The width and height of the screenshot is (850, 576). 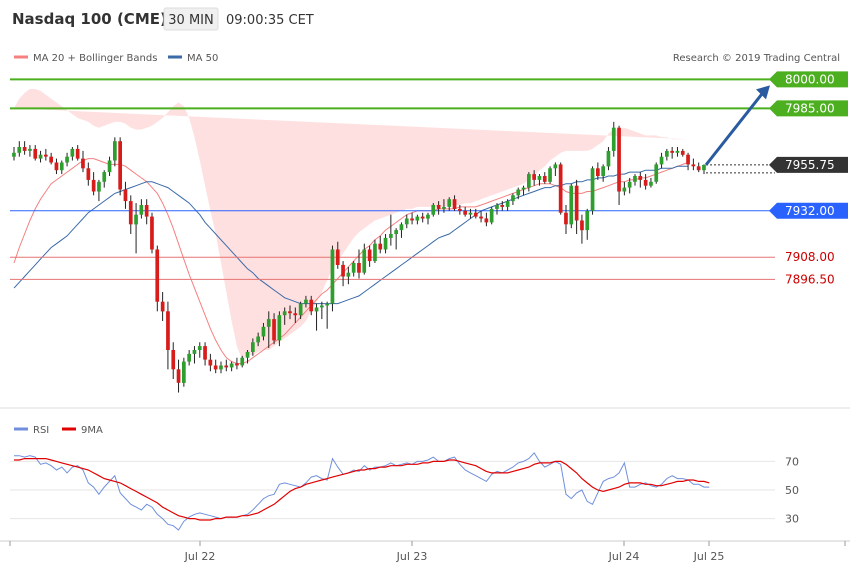 I want to click on x-tick-label: Jul 22, so click(x=200, y=556).